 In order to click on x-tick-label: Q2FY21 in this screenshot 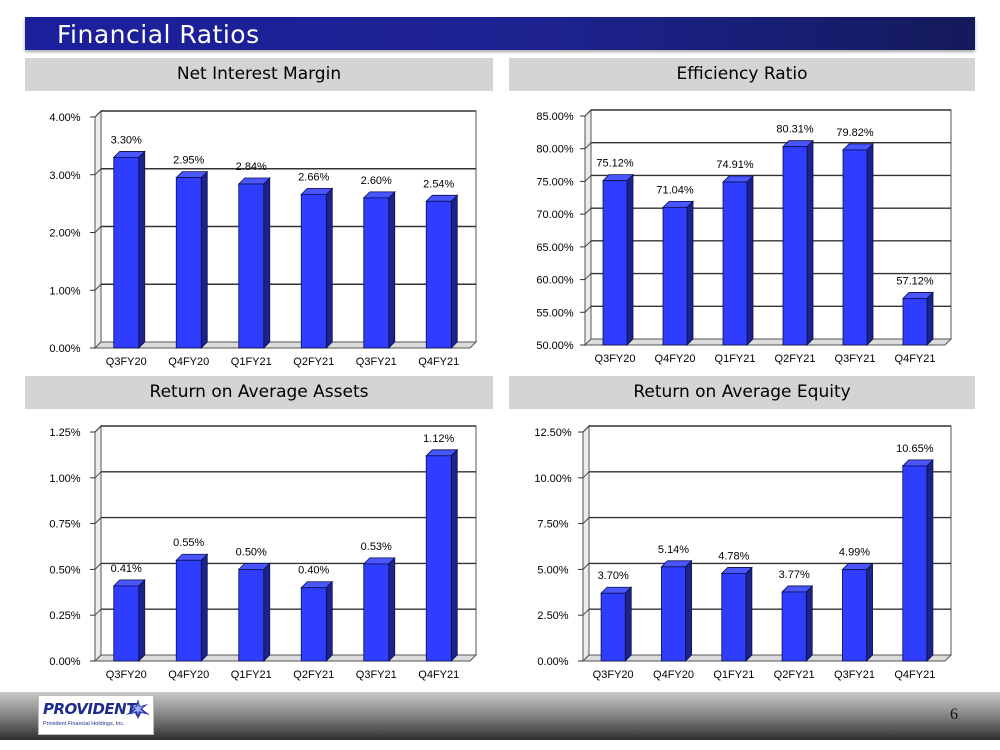, I will do `click(795, 359)`.